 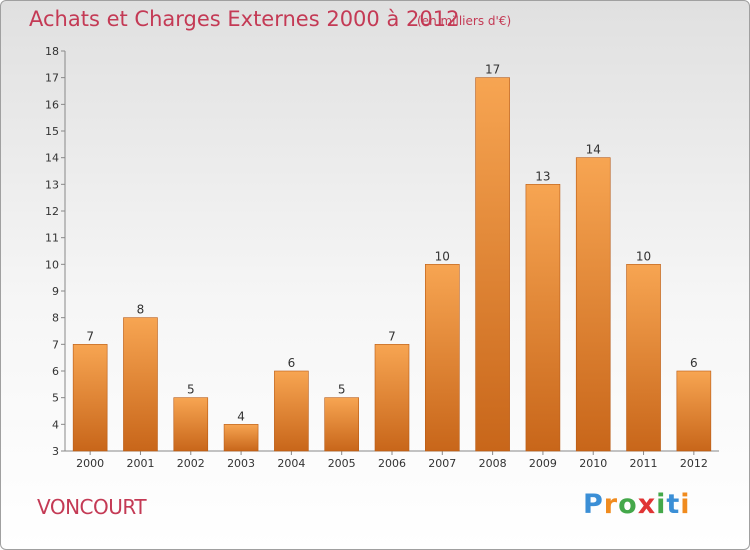 I want to click on data-label: 17, so click(x=492, y=70).